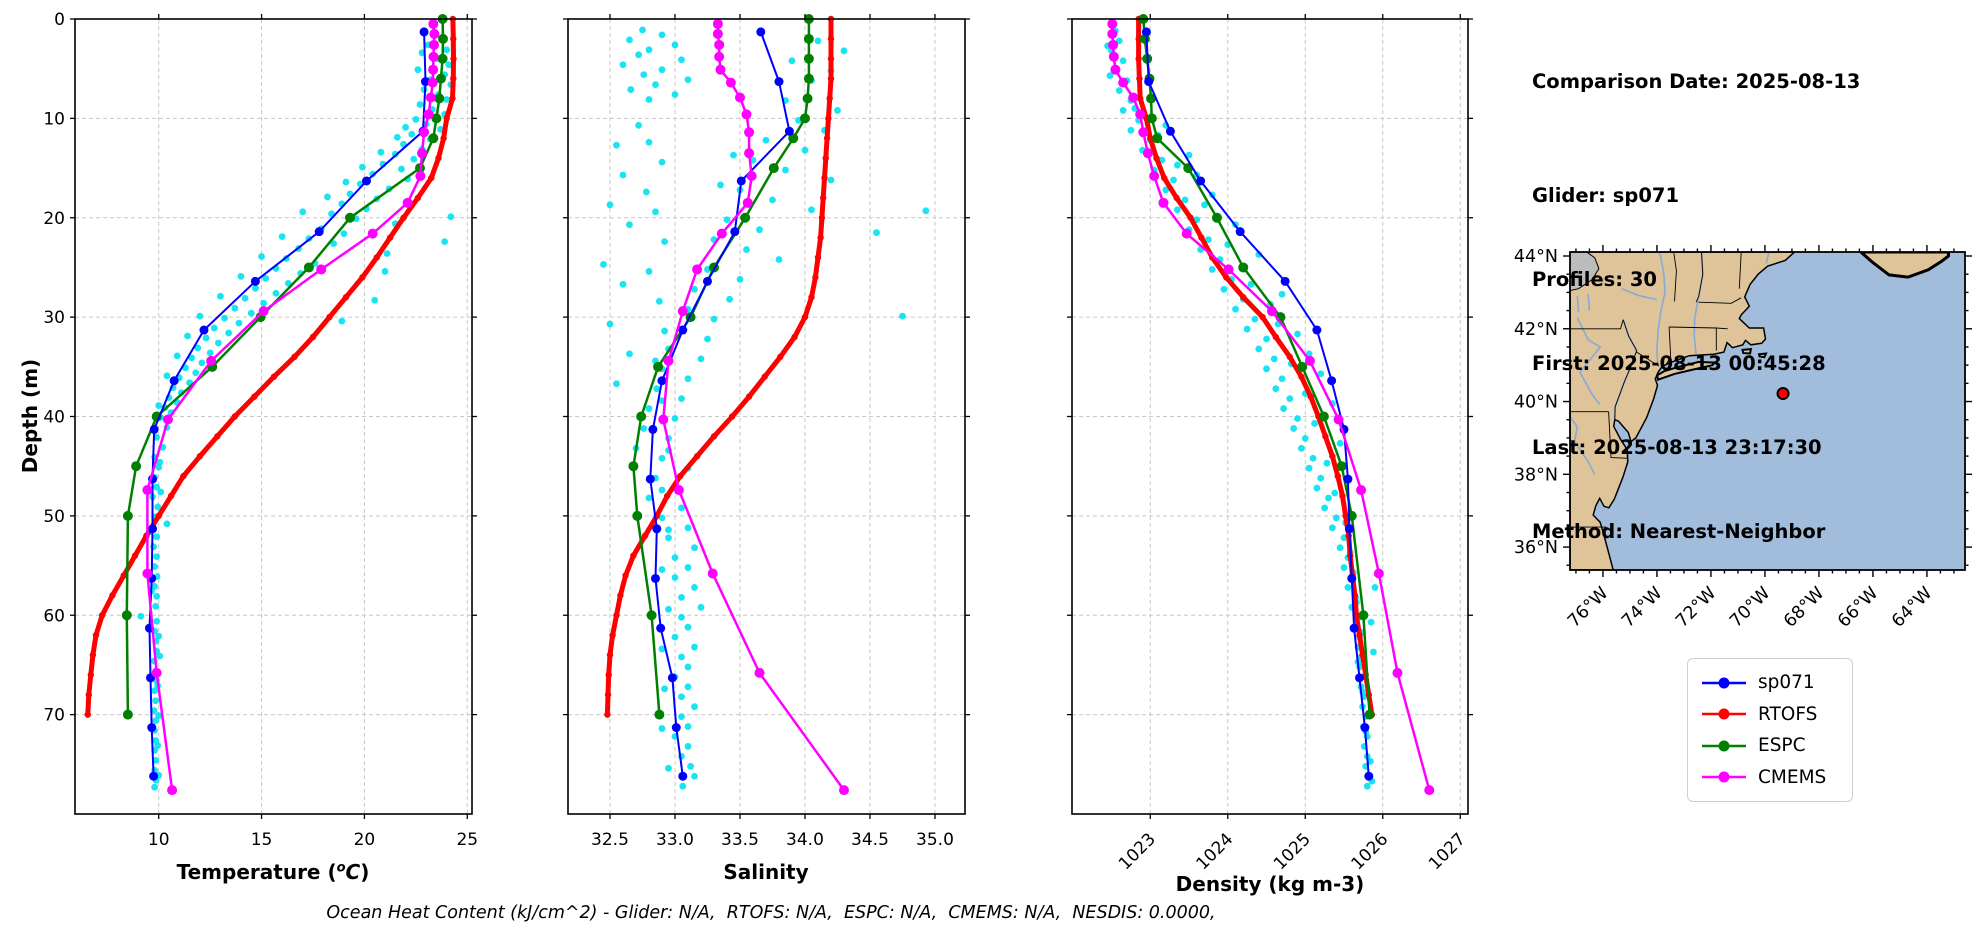  What do you see at coordinates (365, 872) in the screenshot?
I see `temperature-axis-label-close: )` at bounding box center [365, 872].